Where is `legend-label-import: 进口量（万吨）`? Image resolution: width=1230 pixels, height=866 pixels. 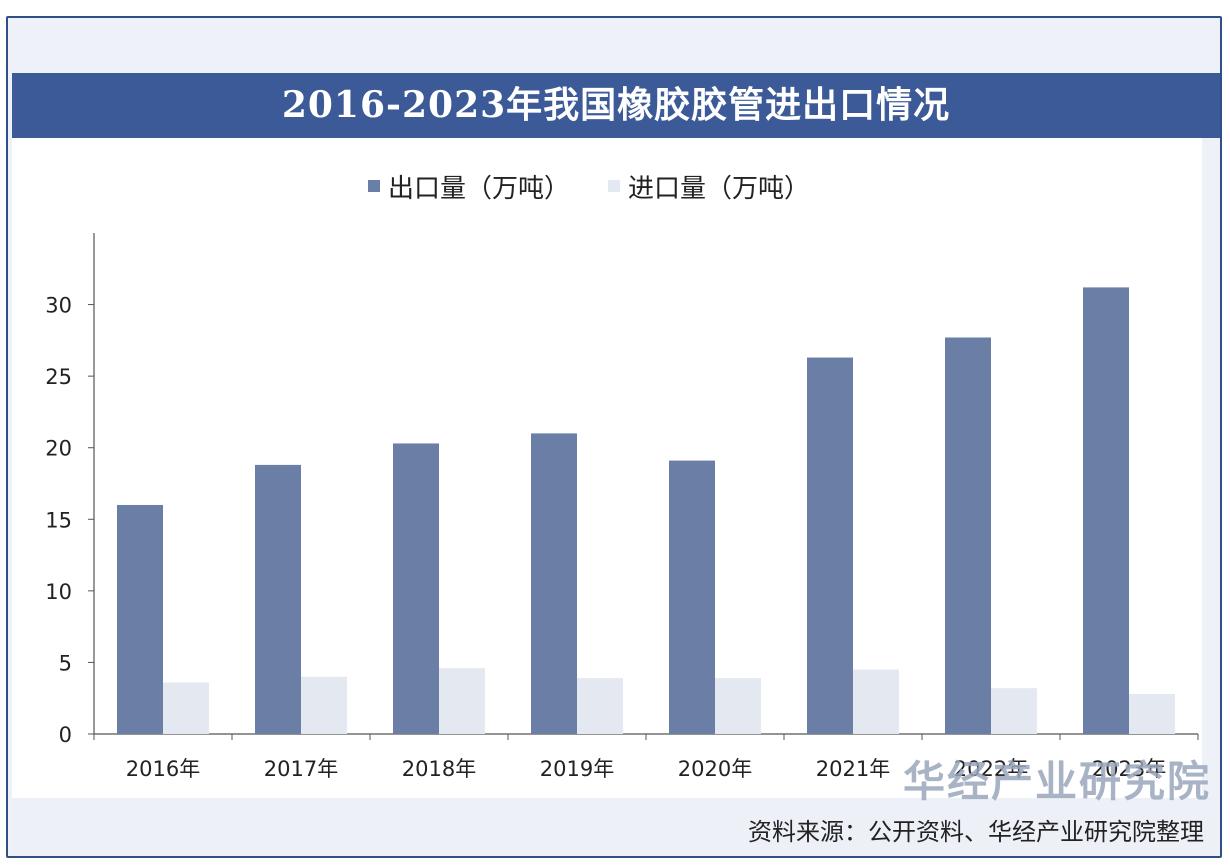 legend-label-import: 进口量（万吨） is located at coordinates (719, 188).